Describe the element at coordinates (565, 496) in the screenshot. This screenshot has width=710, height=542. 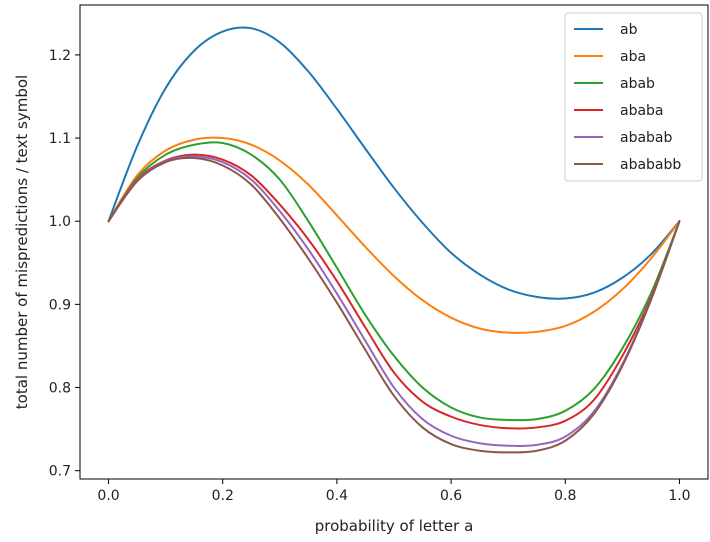
I see `x-tick-label: 0.8` at that location.